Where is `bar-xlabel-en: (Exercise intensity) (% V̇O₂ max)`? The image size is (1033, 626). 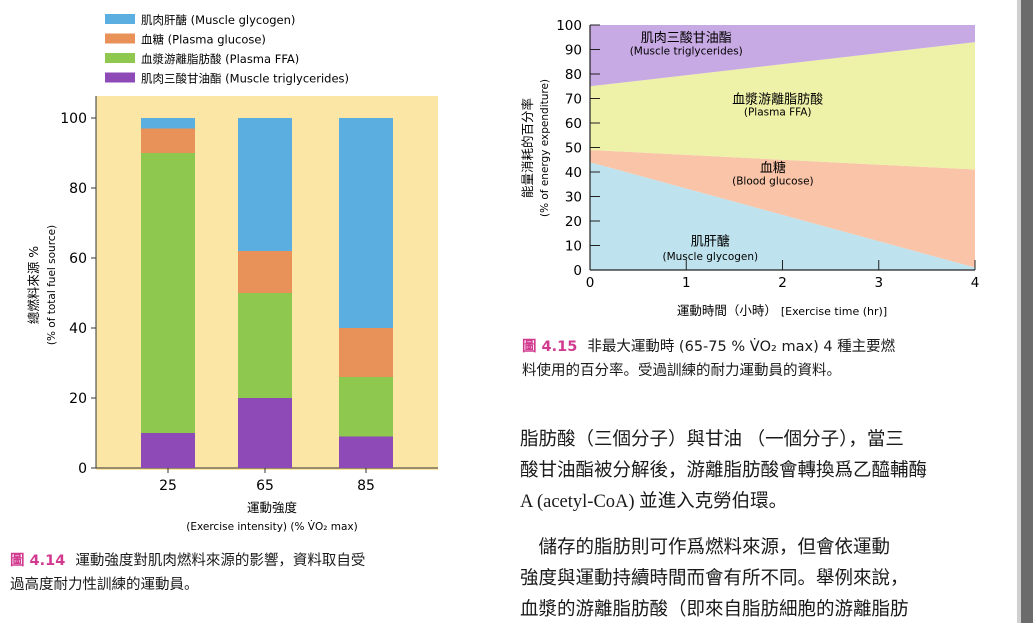
bar-xlabel-en: (Exercise intensity) (% V̇O₂ max) is located at coordinates (271, 526).